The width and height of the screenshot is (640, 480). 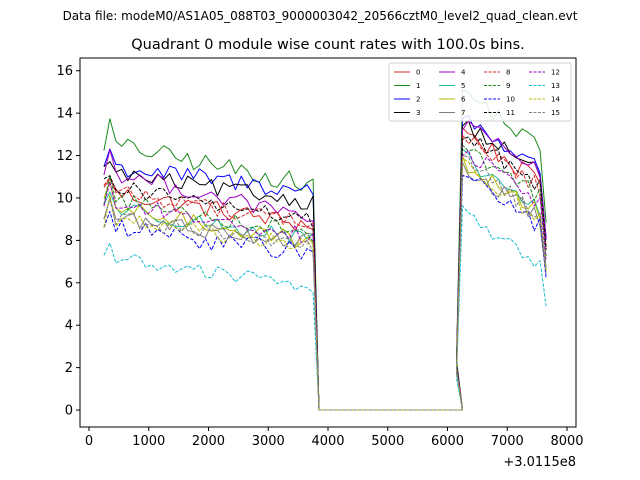 I want to click on legend-label-11: 11, so click(x=510, y=113).